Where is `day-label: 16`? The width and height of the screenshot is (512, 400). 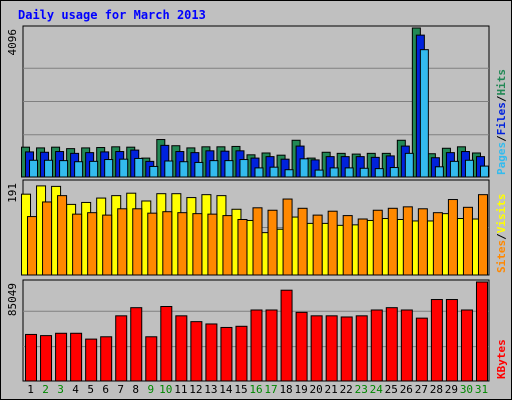
day-label: 16 is located at coordinates (255, 389).